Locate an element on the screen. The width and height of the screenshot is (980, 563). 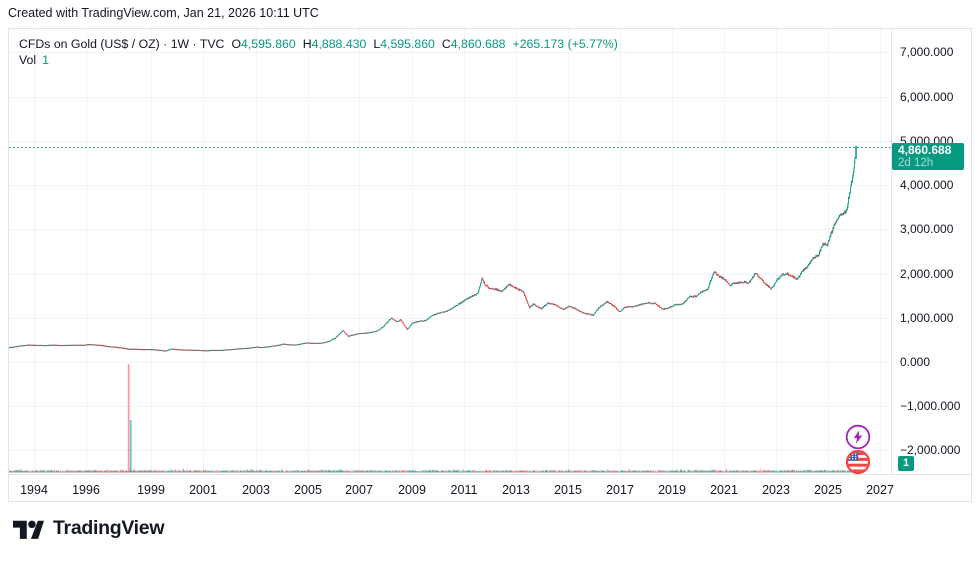
time-tick-label: 2015 is located at coordinates (568, 490).